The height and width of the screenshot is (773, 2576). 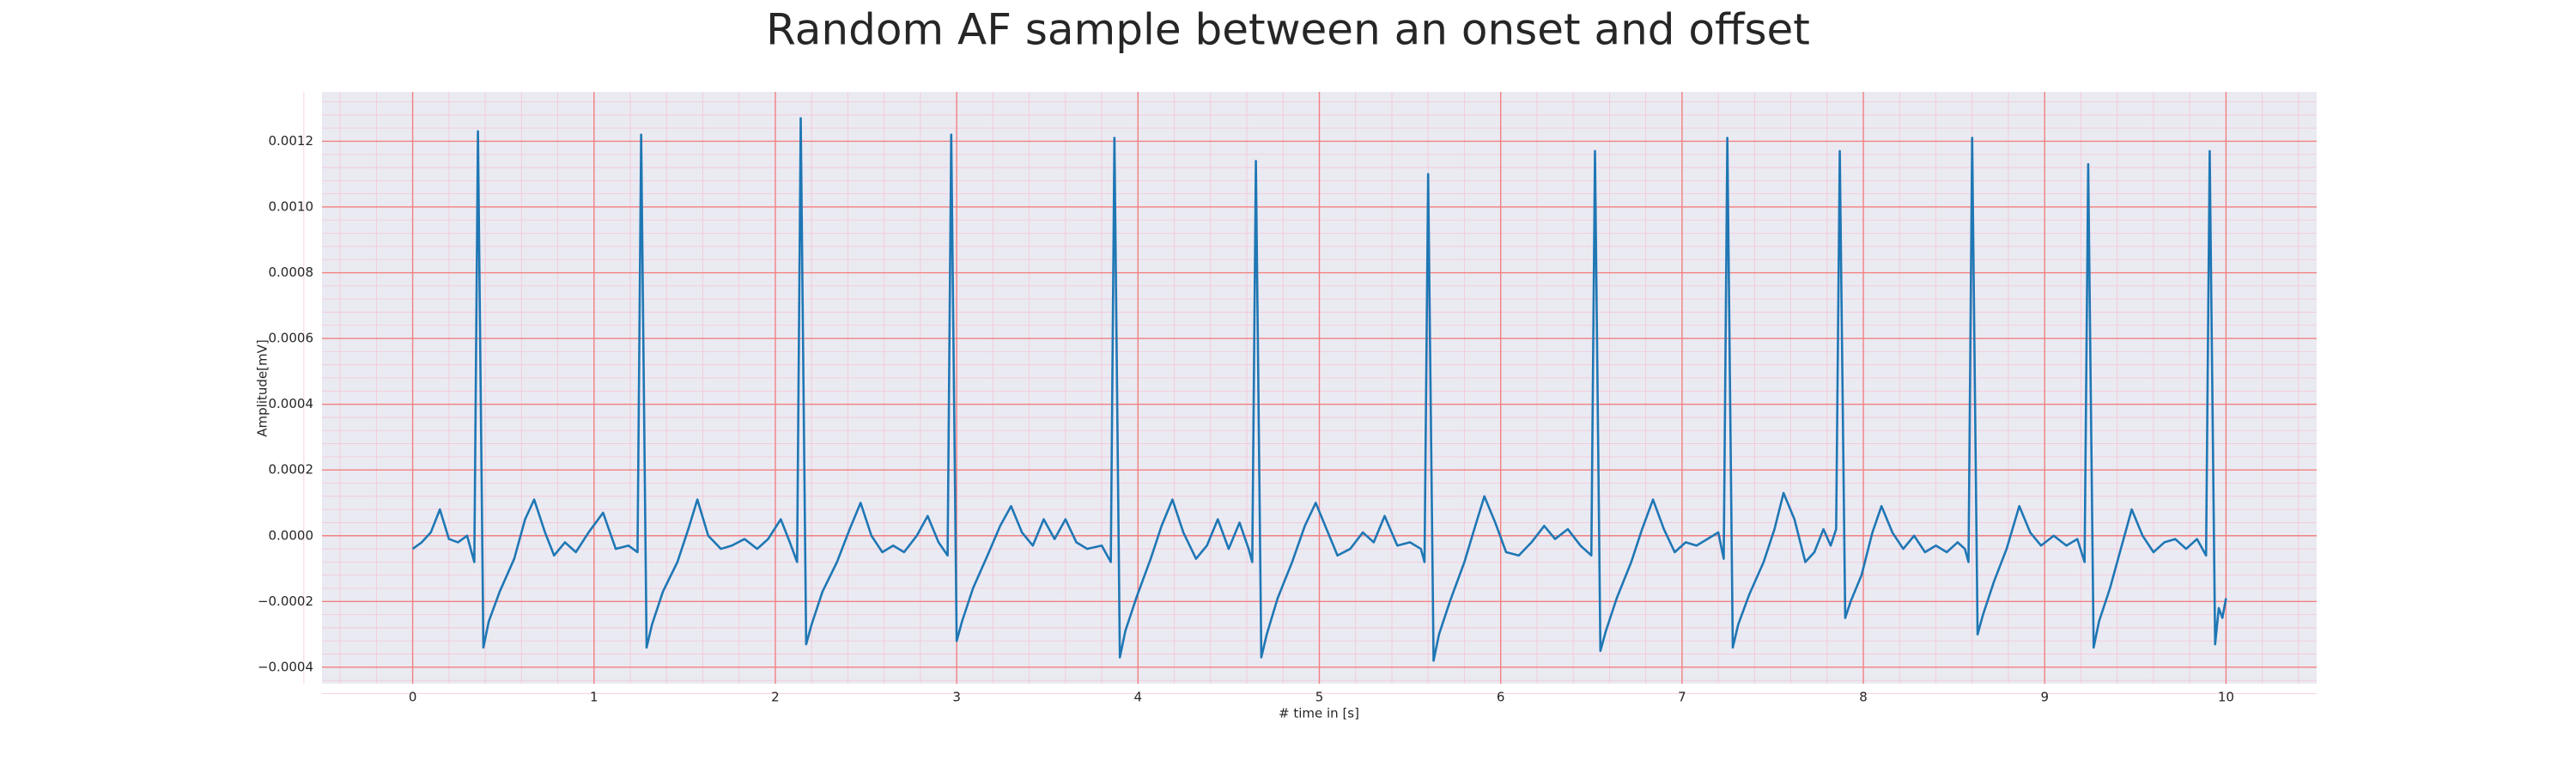 I want to click on x-tick-label: 1, so click(x=594, y=697).